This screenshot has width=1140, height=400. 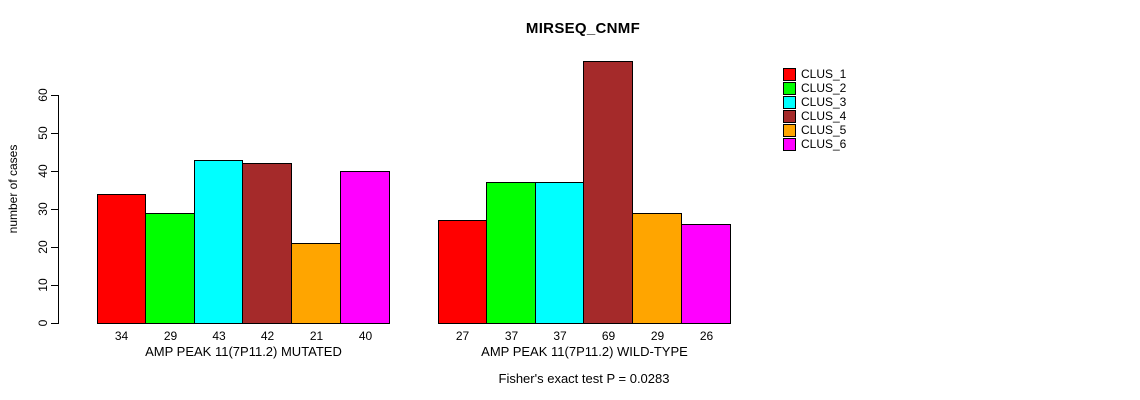 I want to click on legend-label: CLUS_5, so click(x=824, y=129).